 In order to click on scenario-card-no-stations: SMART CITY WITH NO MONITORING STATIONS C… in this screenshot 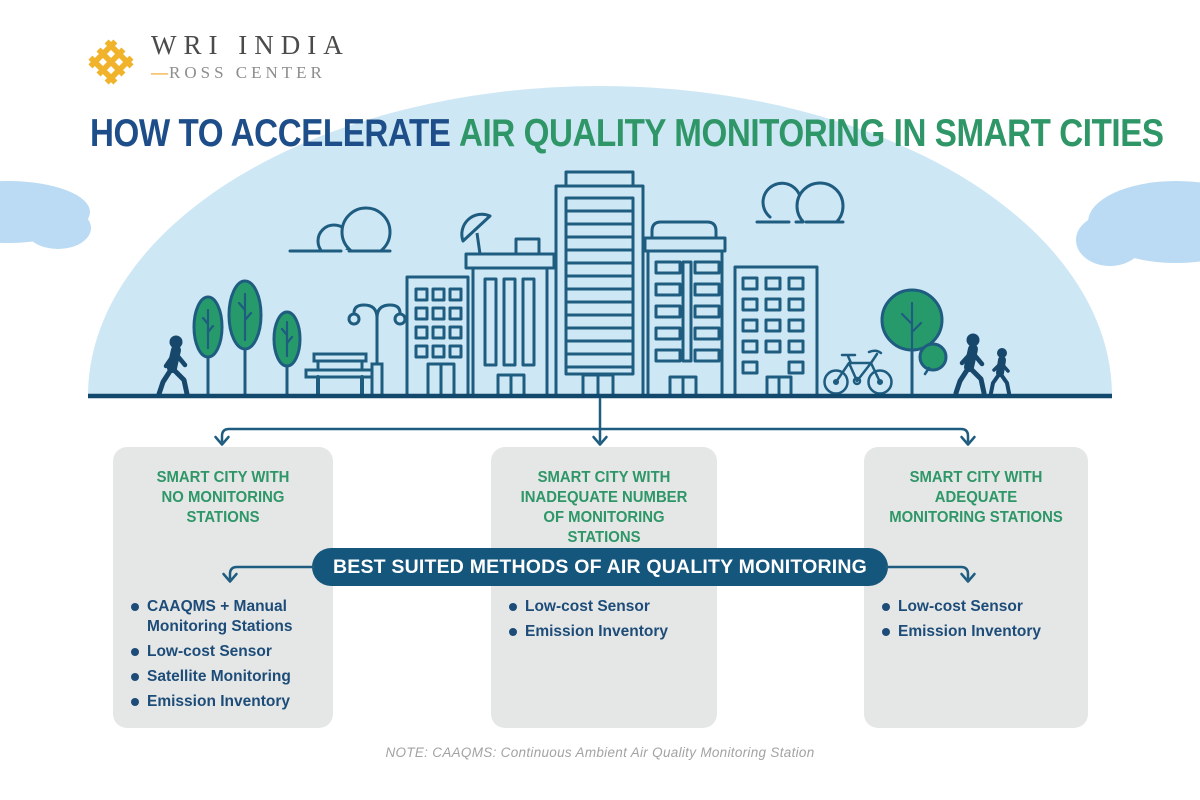, I will do `click(223, 587)`.